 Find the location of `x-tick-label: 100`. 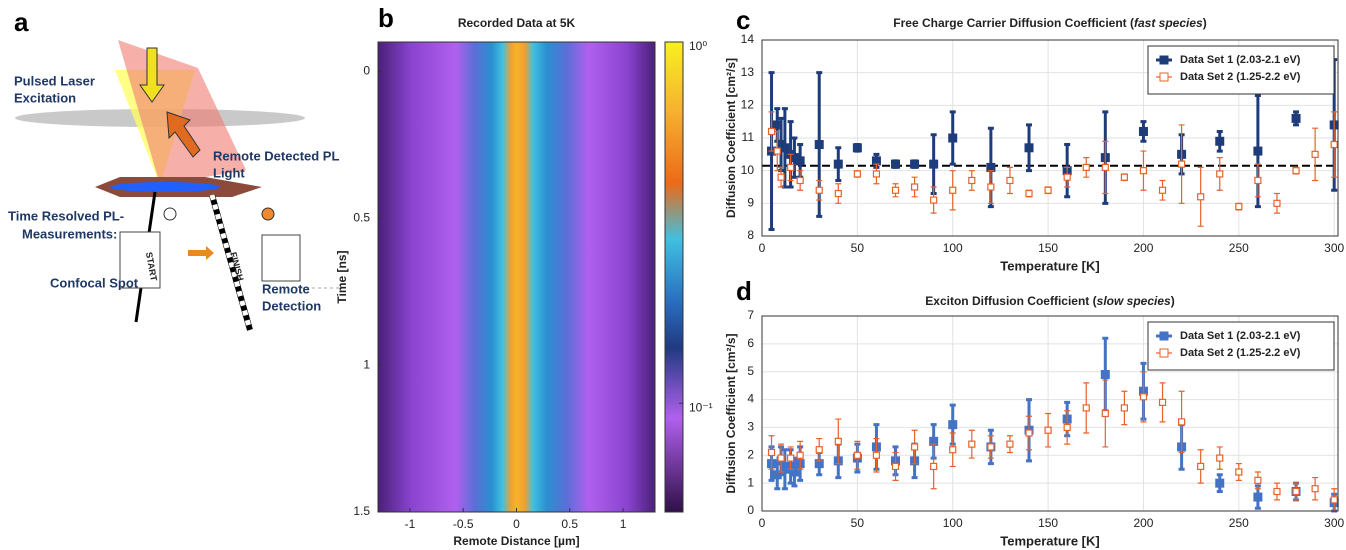

x-tick-label: 100 is located at coordinates (953, 523).